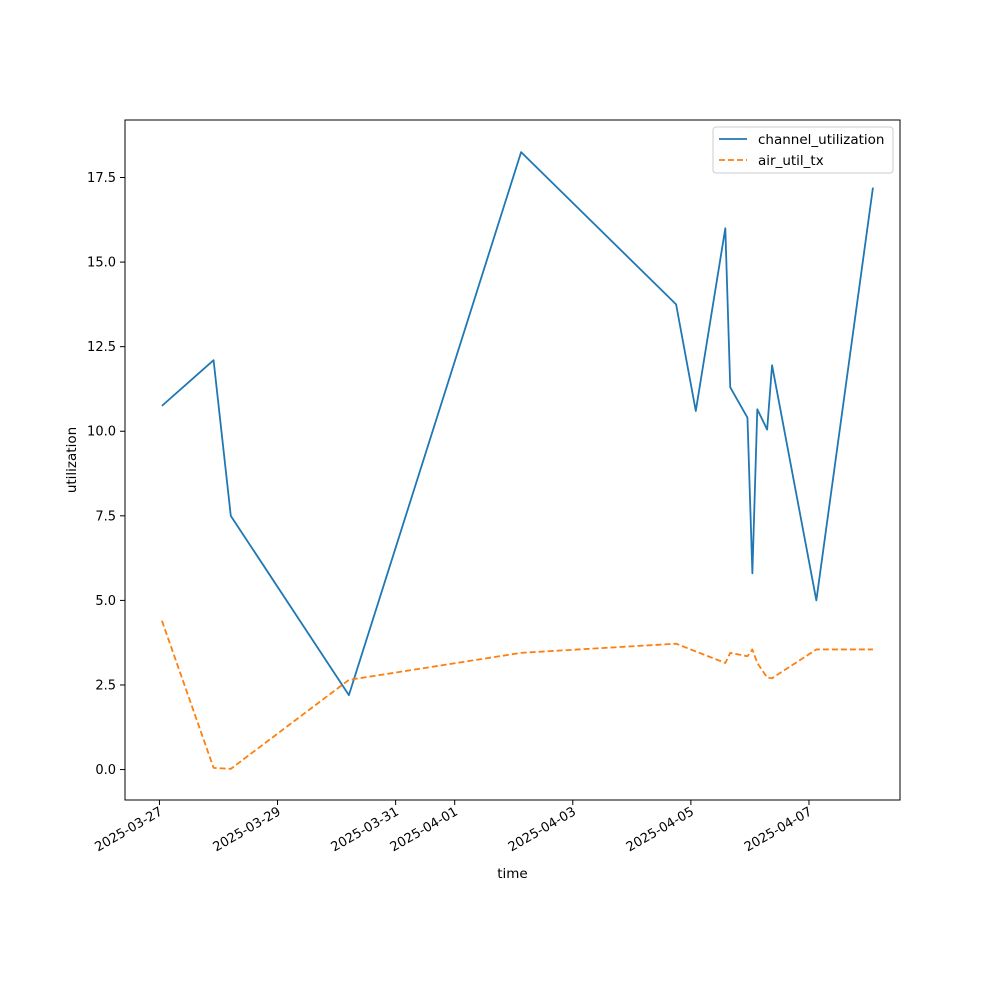 This screenshot has height=1000, width=1000. I want to click on legend-label-air-util-tx: air_util_tx, so click(791, 161).